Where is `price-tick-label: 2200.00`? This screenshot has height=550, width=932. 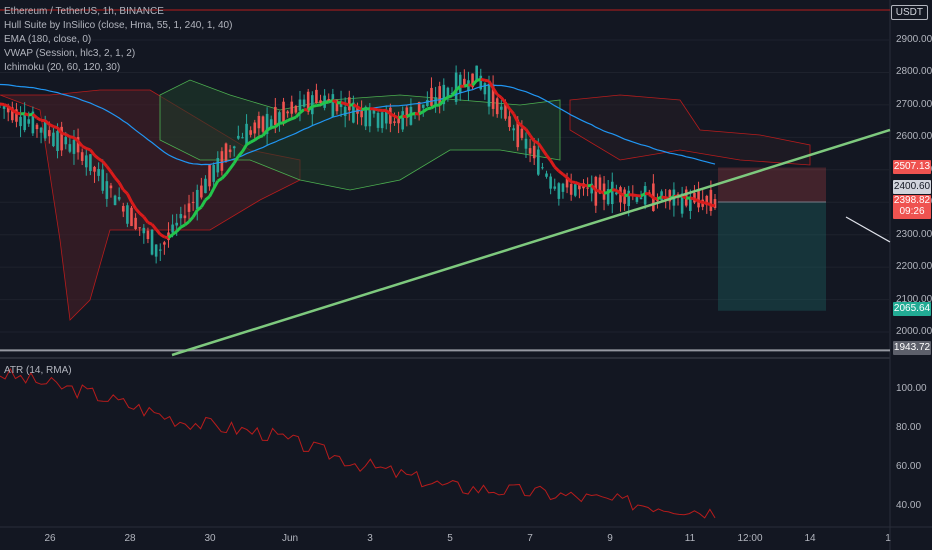 price-tick-label: 2200.00 is located at coordinates (914, 267).